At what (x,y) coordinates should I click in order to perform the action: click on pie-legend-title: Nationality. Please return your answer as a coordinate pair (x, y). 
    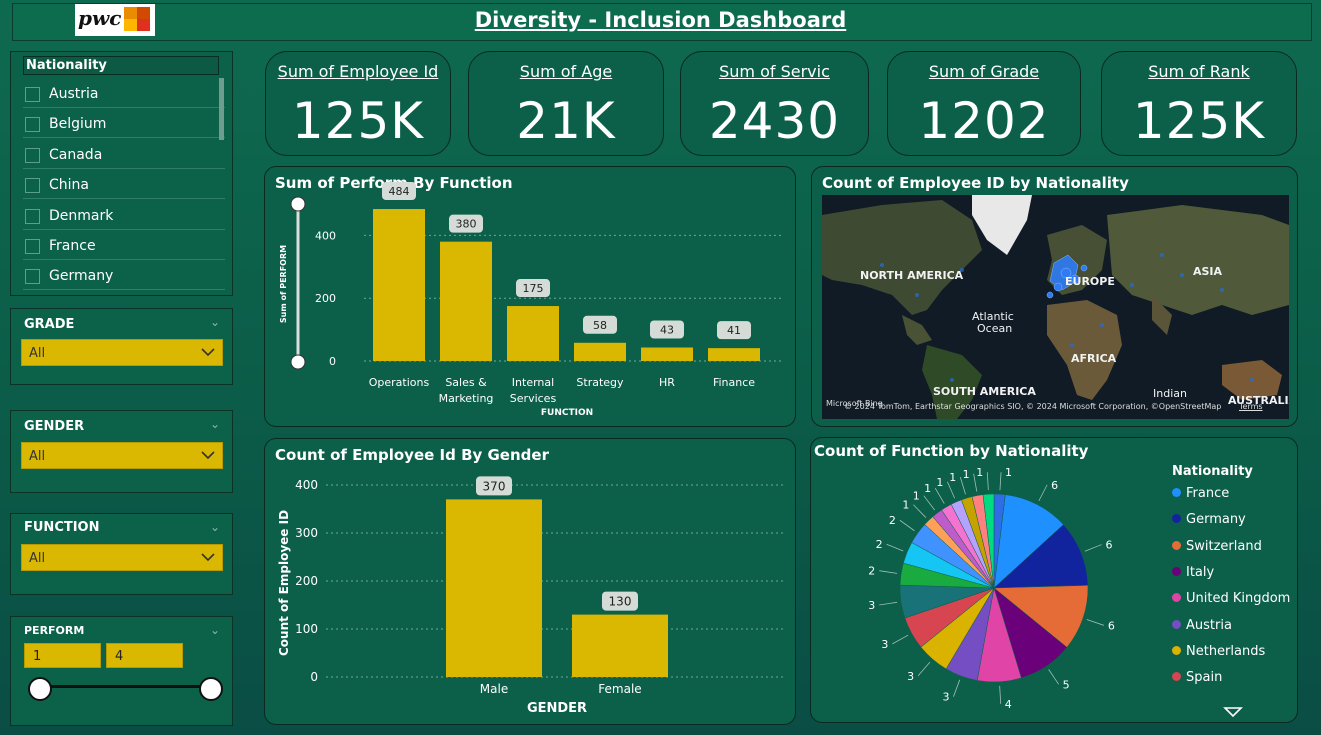
    Looking at the image, I should click on (1212, 471).